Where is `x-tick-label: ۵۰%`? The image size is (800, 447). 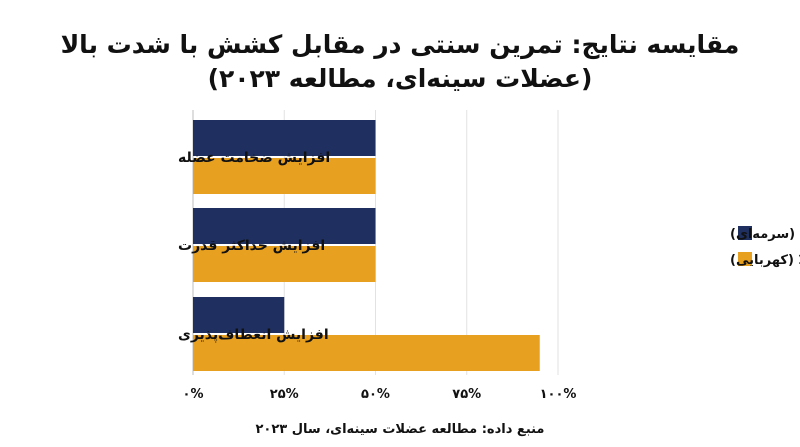
x-tick-label: ۵۰% is located at coordinates (375, 394).